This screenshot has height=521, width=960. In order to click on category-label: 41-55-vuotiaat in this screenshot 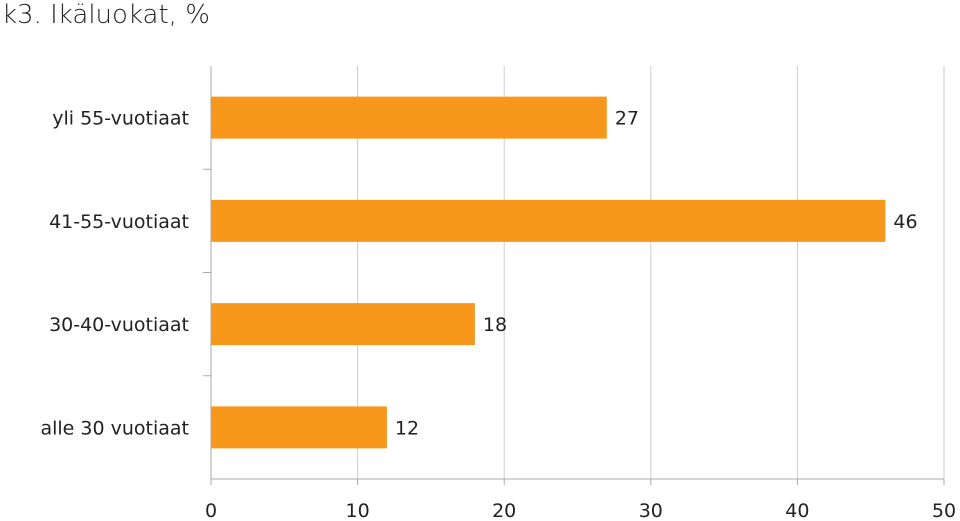, I will do `click(119, 222)`.